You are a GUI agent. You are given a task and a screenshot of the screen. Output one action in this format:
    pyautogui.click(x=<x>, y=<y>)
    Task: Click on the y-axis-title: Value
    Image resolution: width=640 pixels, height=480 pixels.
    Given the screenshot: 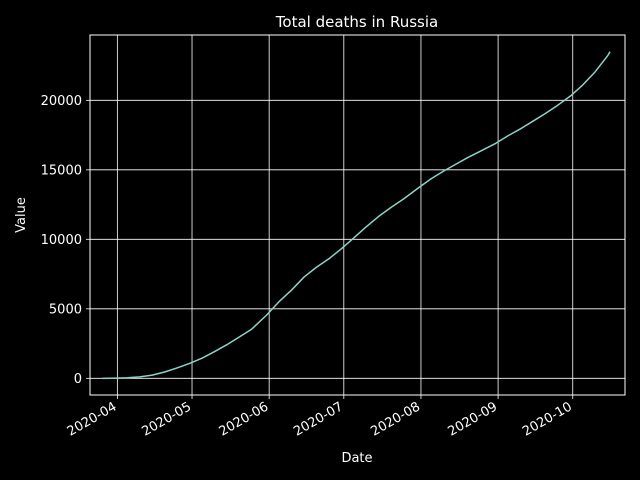 What is the action you would take?
    pyautogui.click(x=21, y=215)
    